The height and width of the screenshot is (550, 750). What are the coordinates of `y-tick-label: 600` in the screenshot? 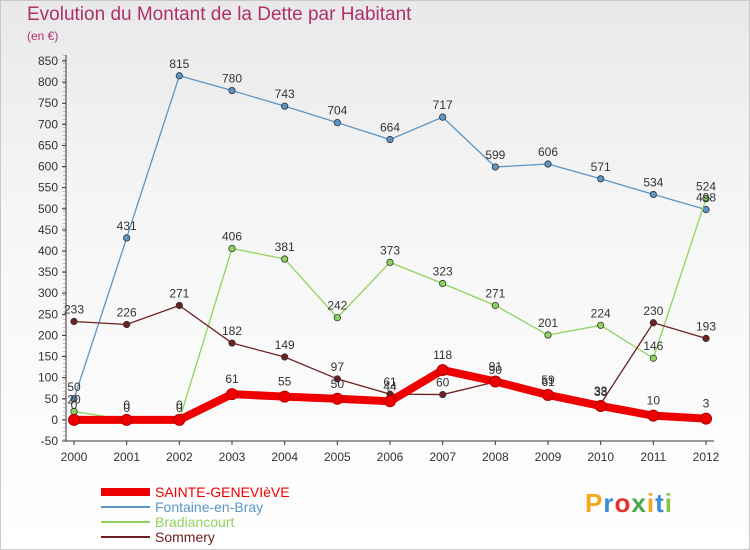 It's located at (48, 167).